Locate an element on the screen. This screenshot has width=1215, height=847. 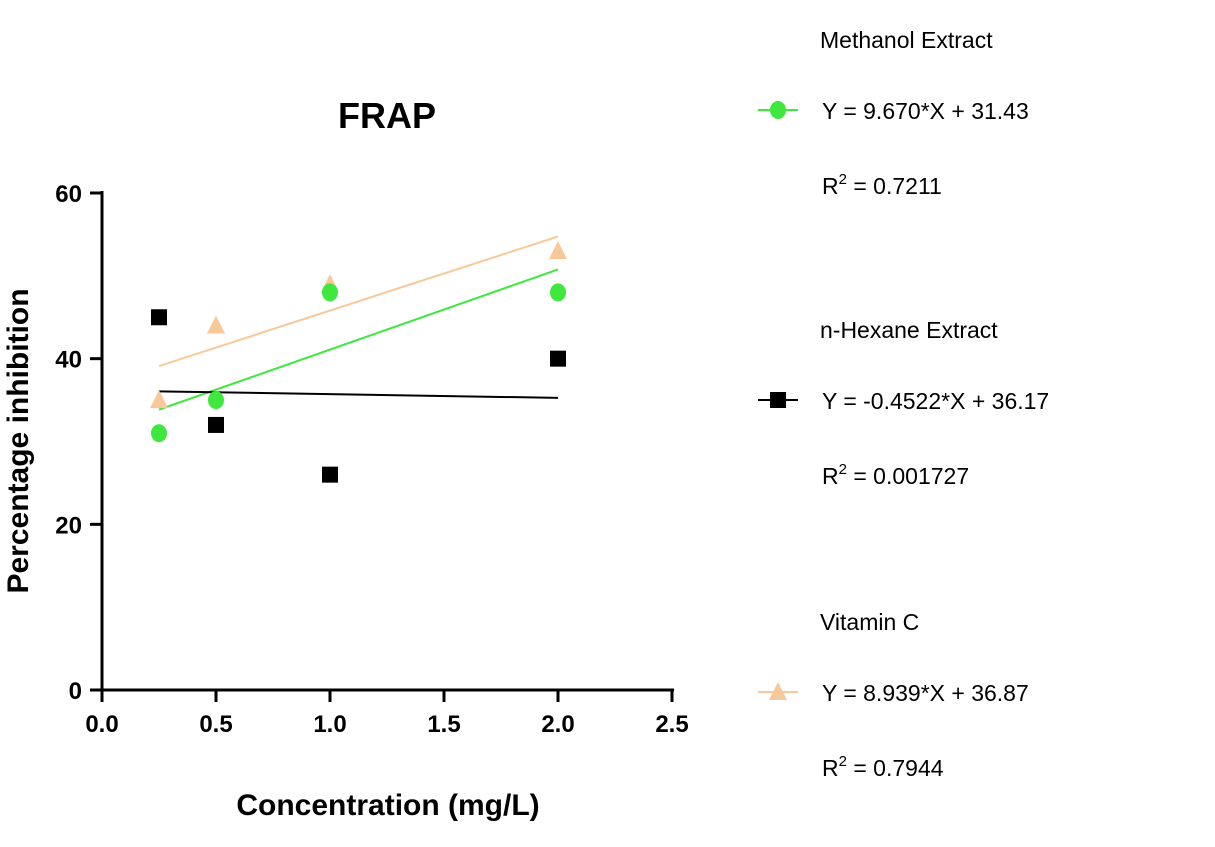
legend-r-squared: R2 = 0.7211 is located at coordinates (882, 185).